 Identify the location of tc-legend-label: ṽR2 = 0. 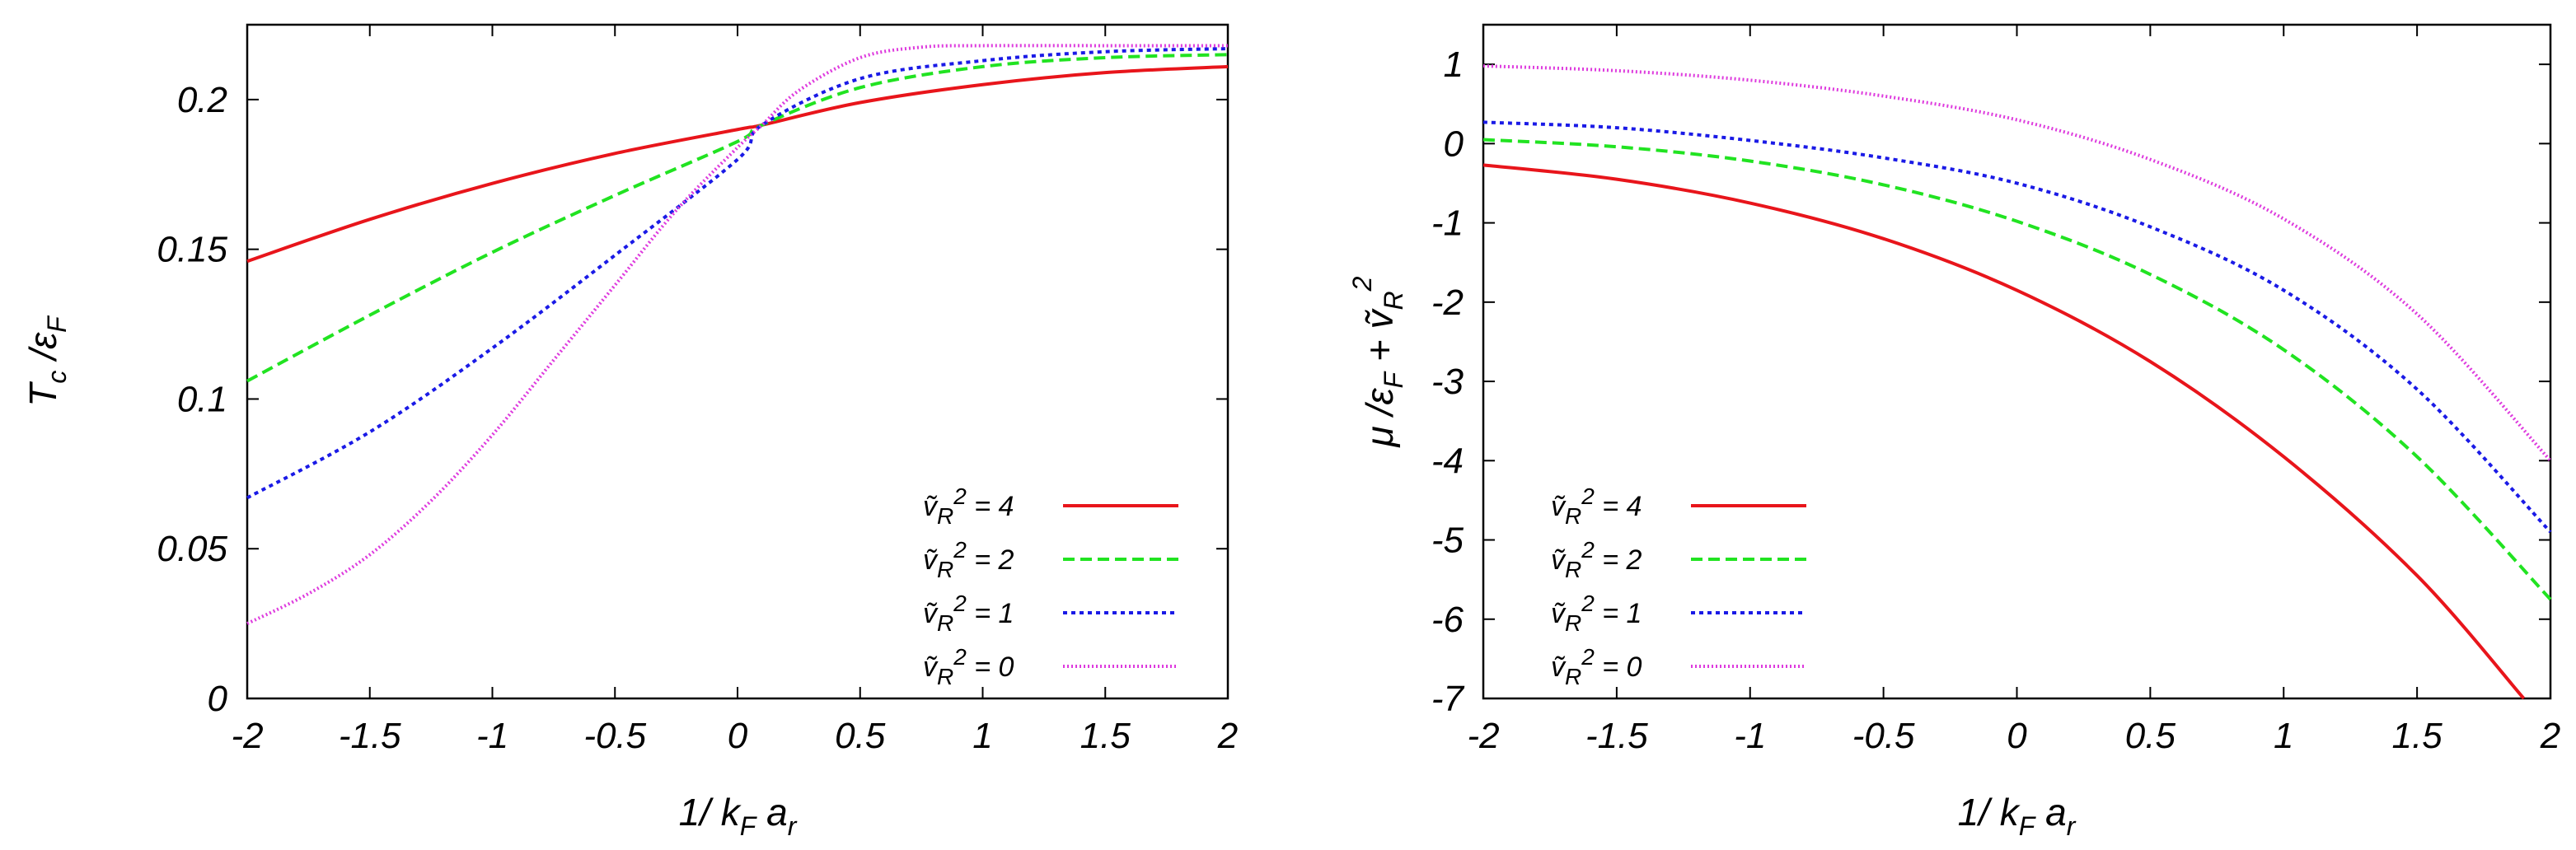
(968, 666).